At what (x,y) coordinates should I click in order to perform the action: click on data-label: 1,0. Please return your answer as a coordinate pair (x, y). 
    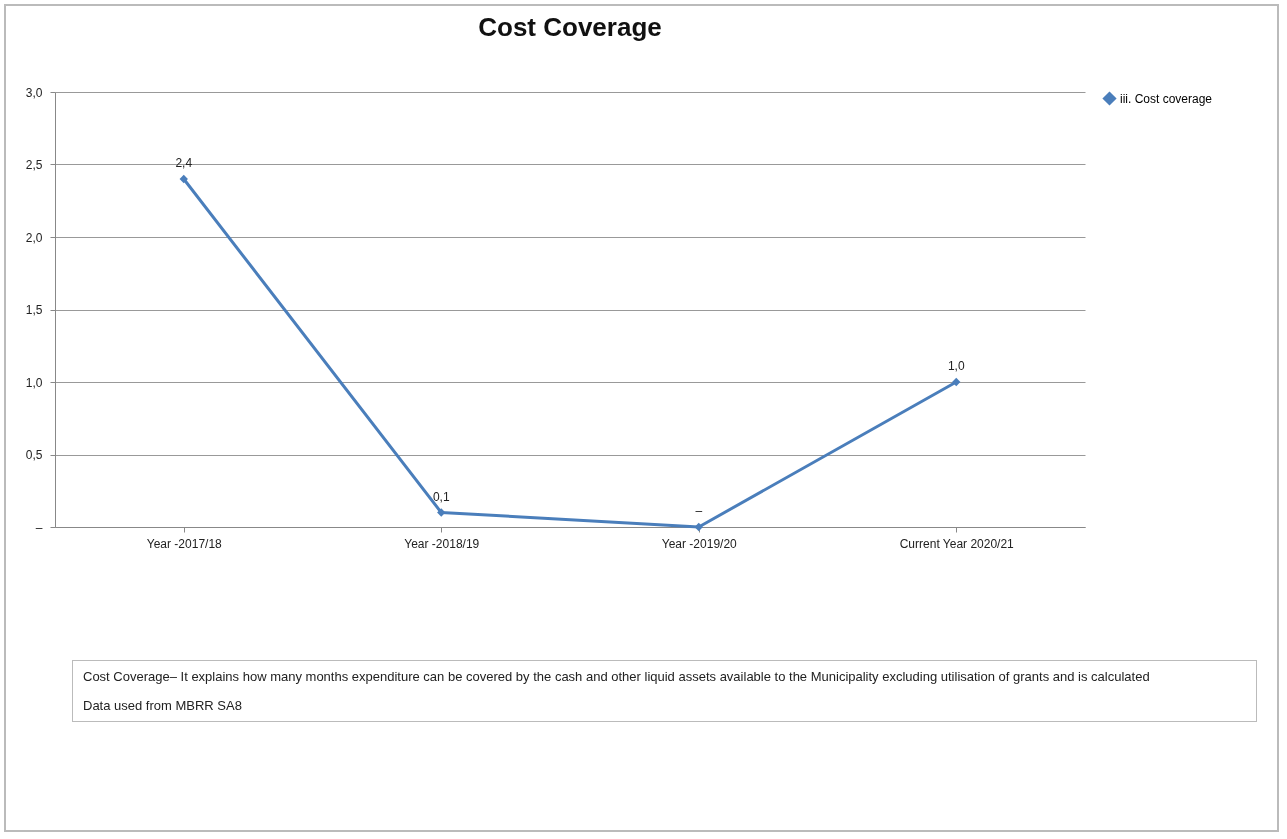
    Looking at the image, I should click on (956, 366).